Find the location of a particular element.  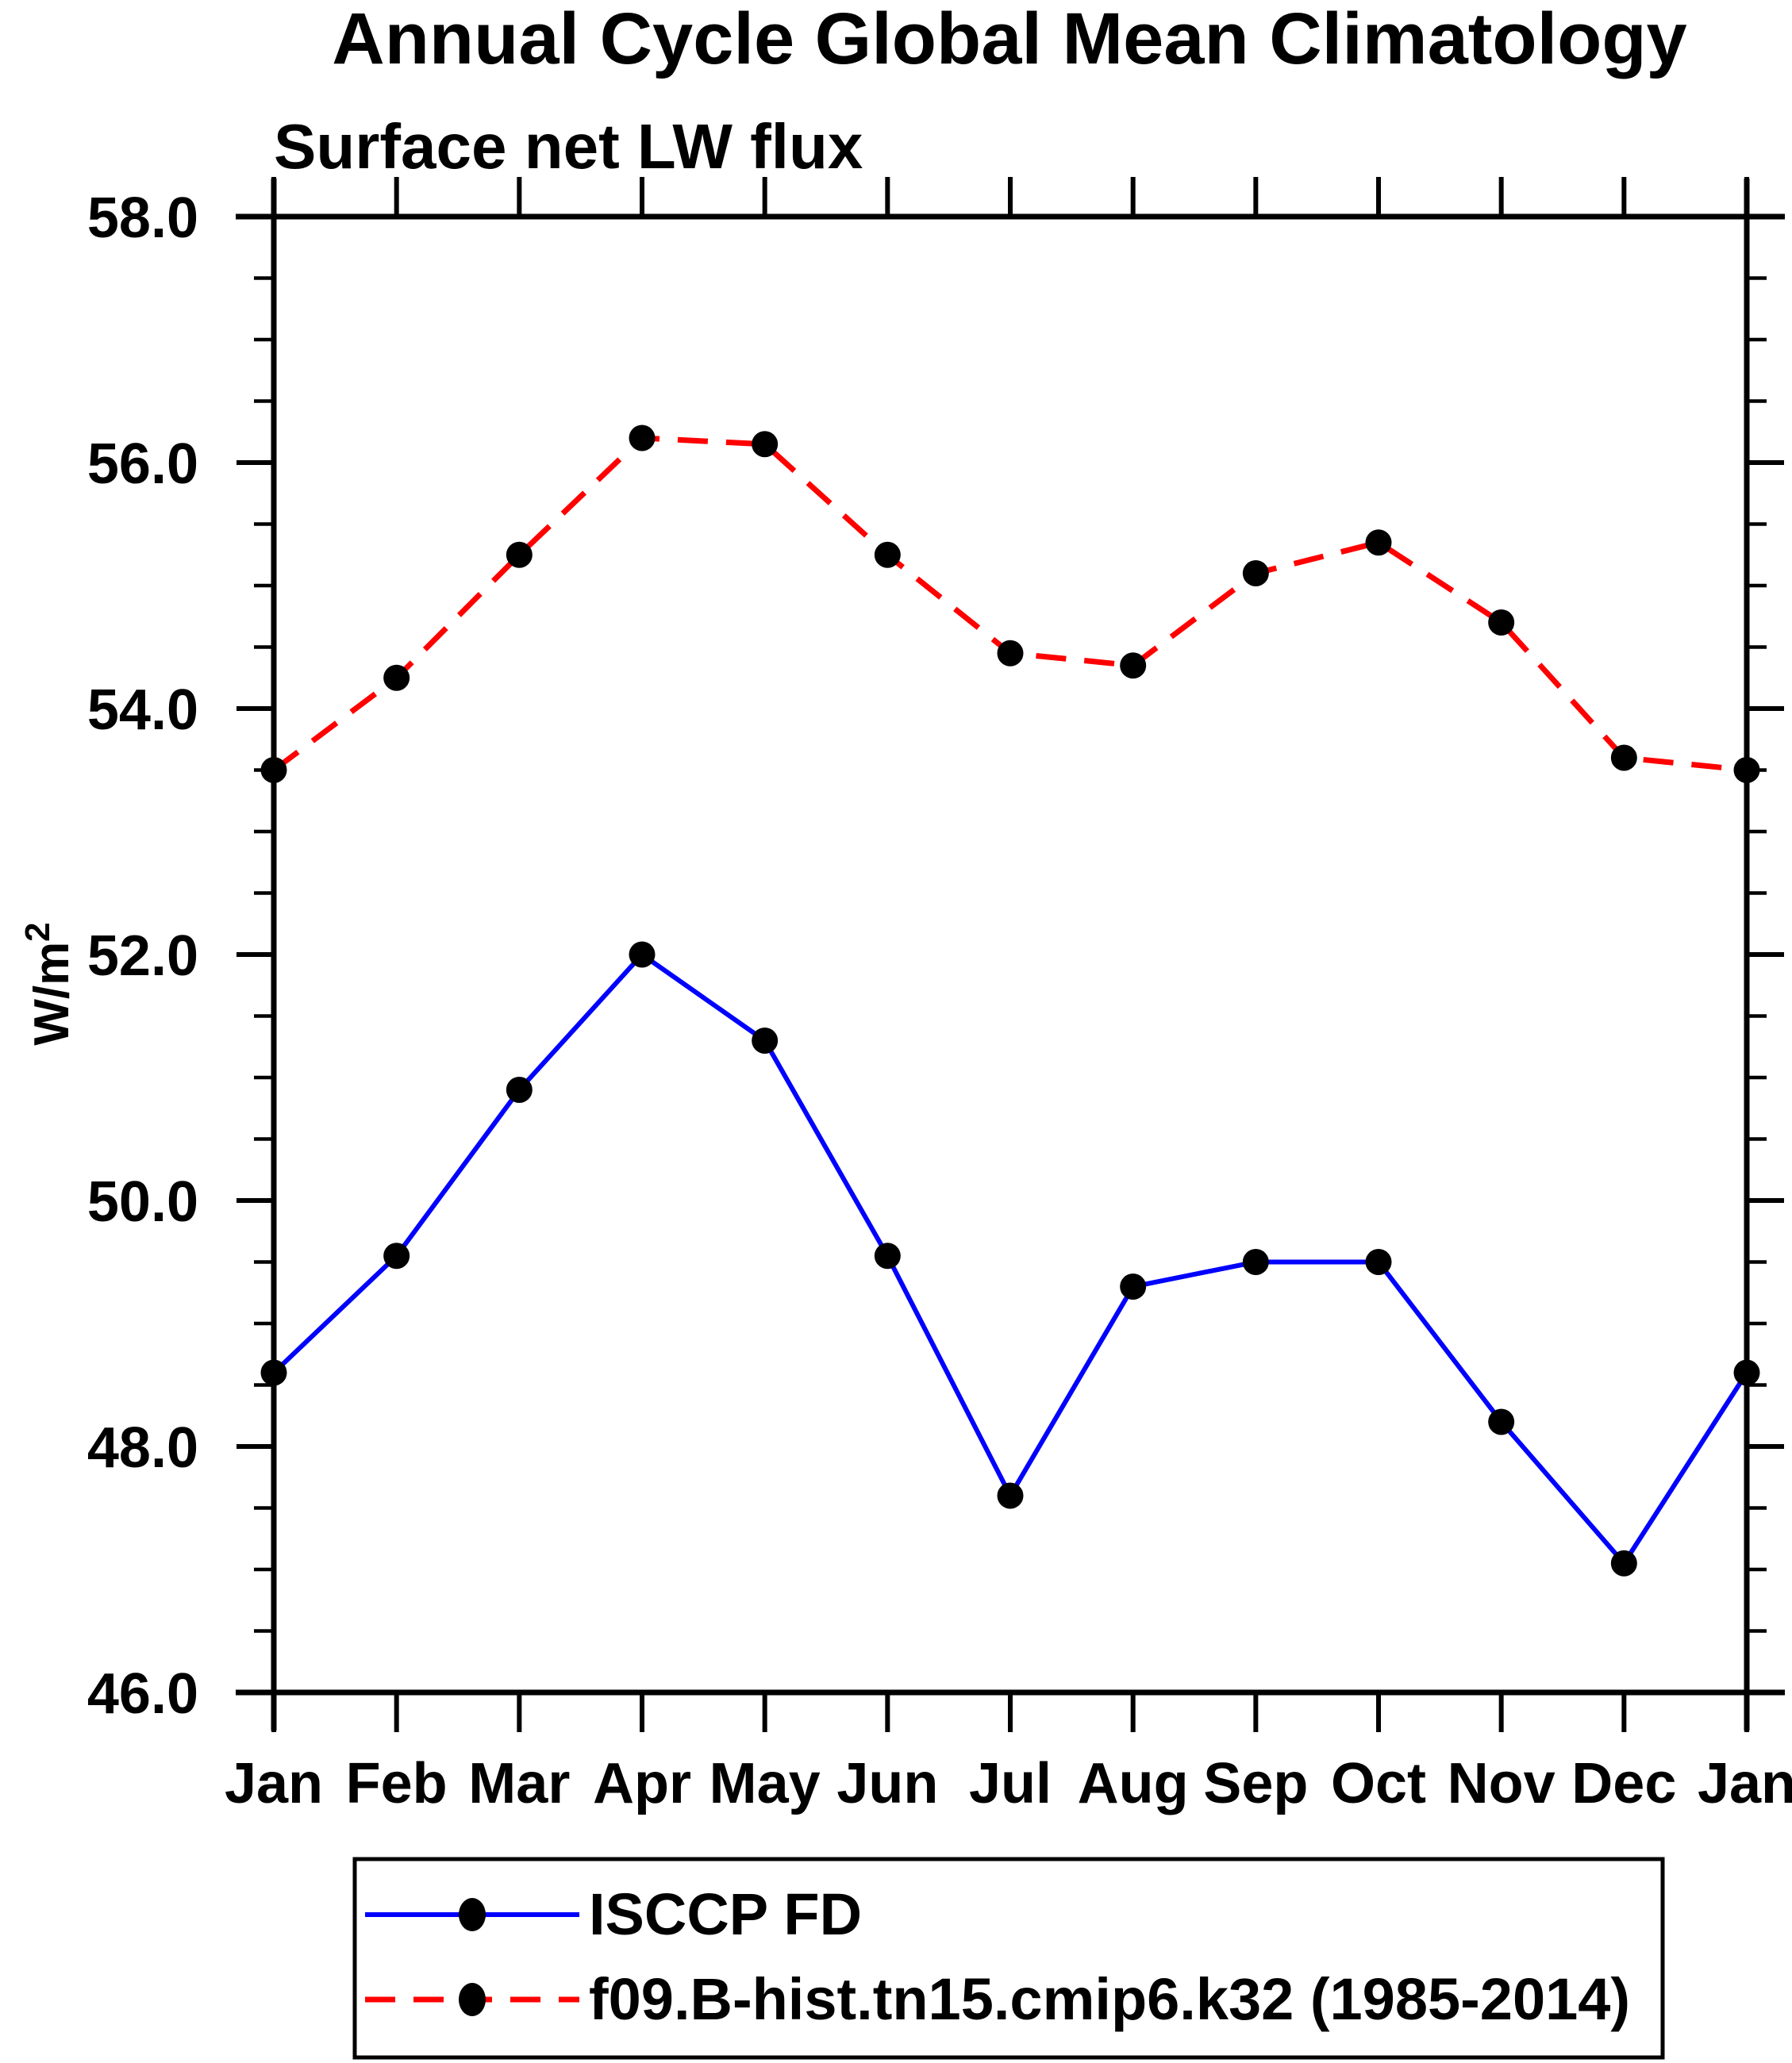

legend-samples-layer is located at coordinates (472, 1957).